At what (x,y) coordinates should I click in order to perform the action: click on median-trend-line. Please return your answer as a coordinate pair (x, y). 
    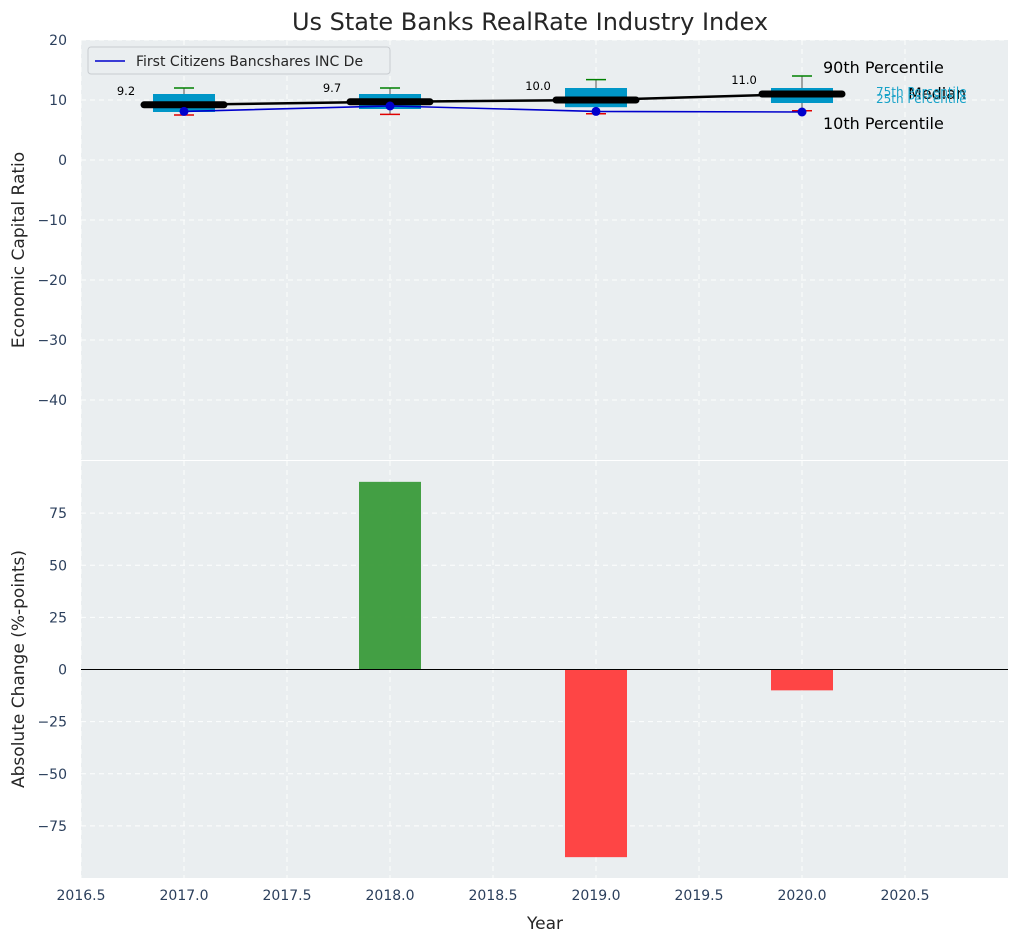
    Looking at the image, I should click on (493, 99).